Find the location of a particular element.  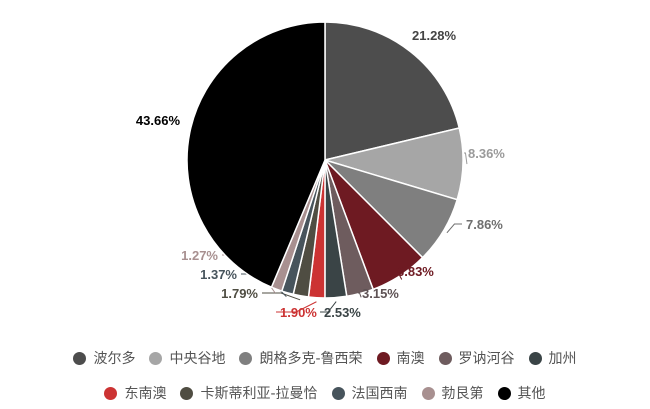

data-label-1: 8.36% is located at coordinates (486, 153).